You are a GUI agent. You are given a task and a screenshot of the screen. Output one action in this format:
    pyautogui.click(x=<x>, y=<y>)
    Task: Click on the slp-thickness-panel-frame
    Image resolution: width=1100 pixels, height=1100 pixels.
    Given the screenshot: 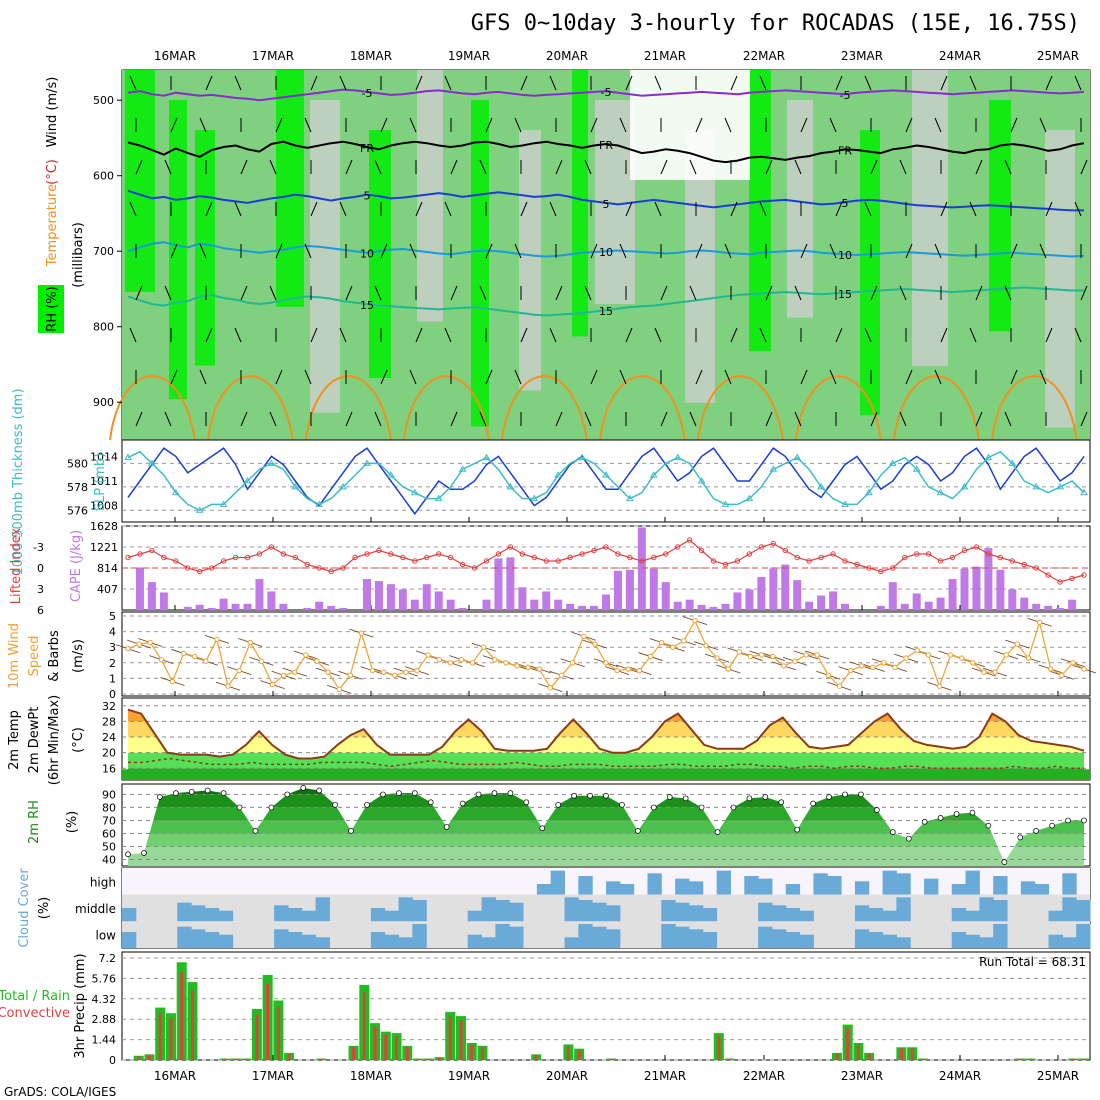 What is the action you would take?
    pyautogui.click(x=606, y=481)
    